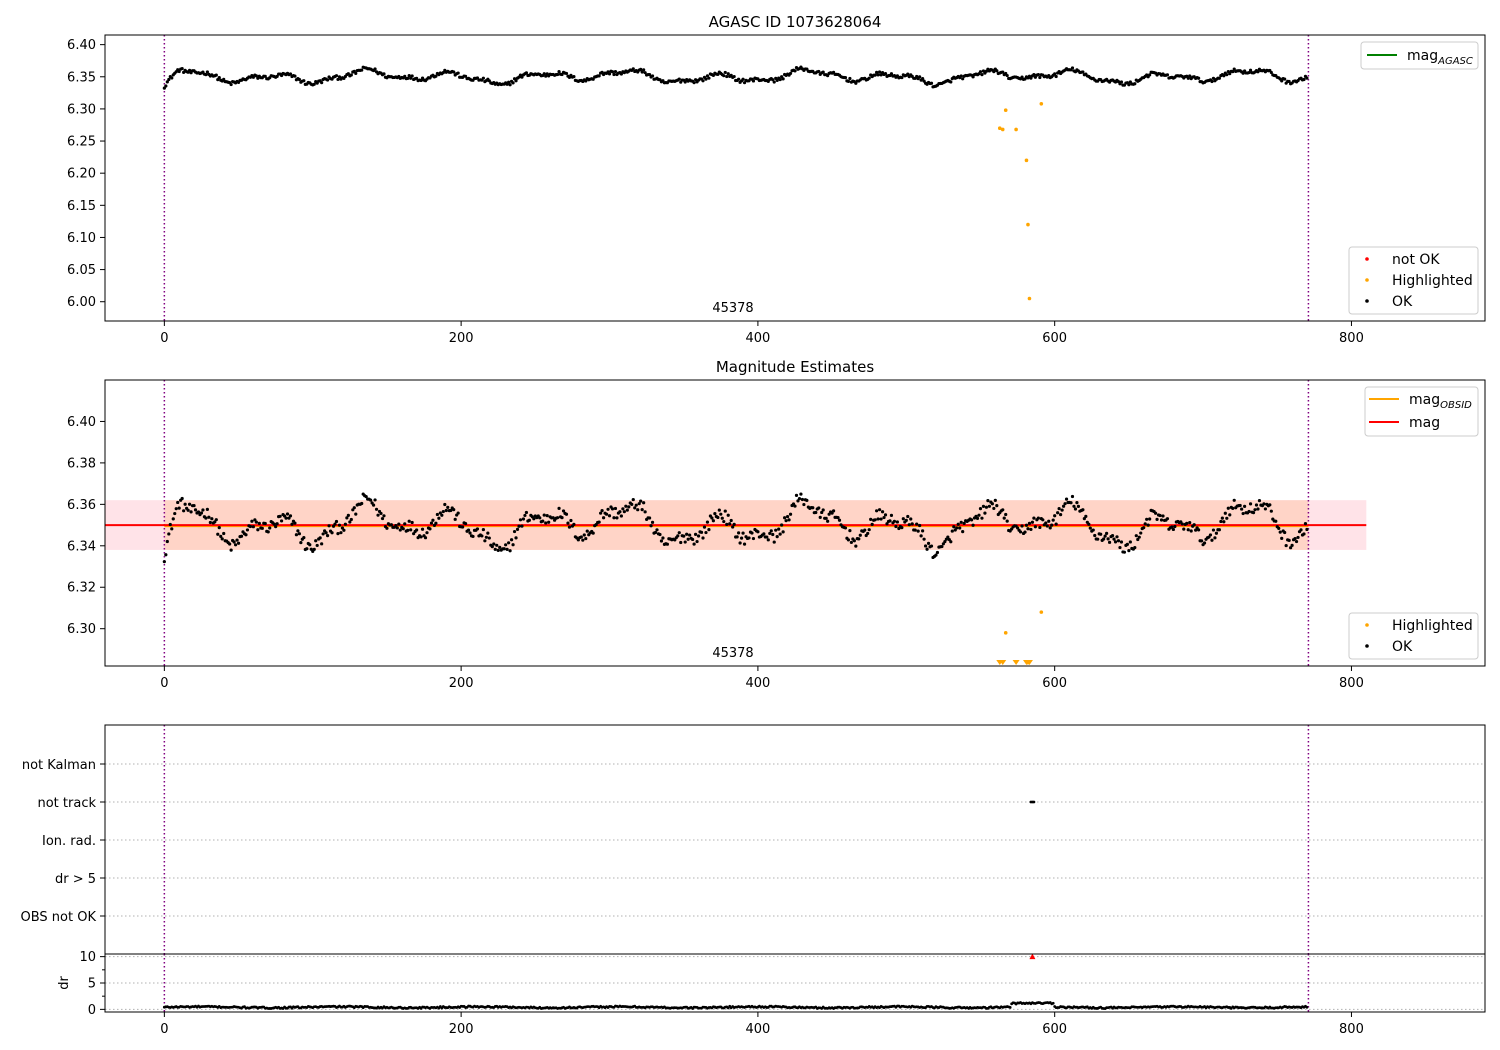 Image resolution: width=1500 pixels, height=1050 pixels. I want to click on legend-point-marker, so click(1367, 280).